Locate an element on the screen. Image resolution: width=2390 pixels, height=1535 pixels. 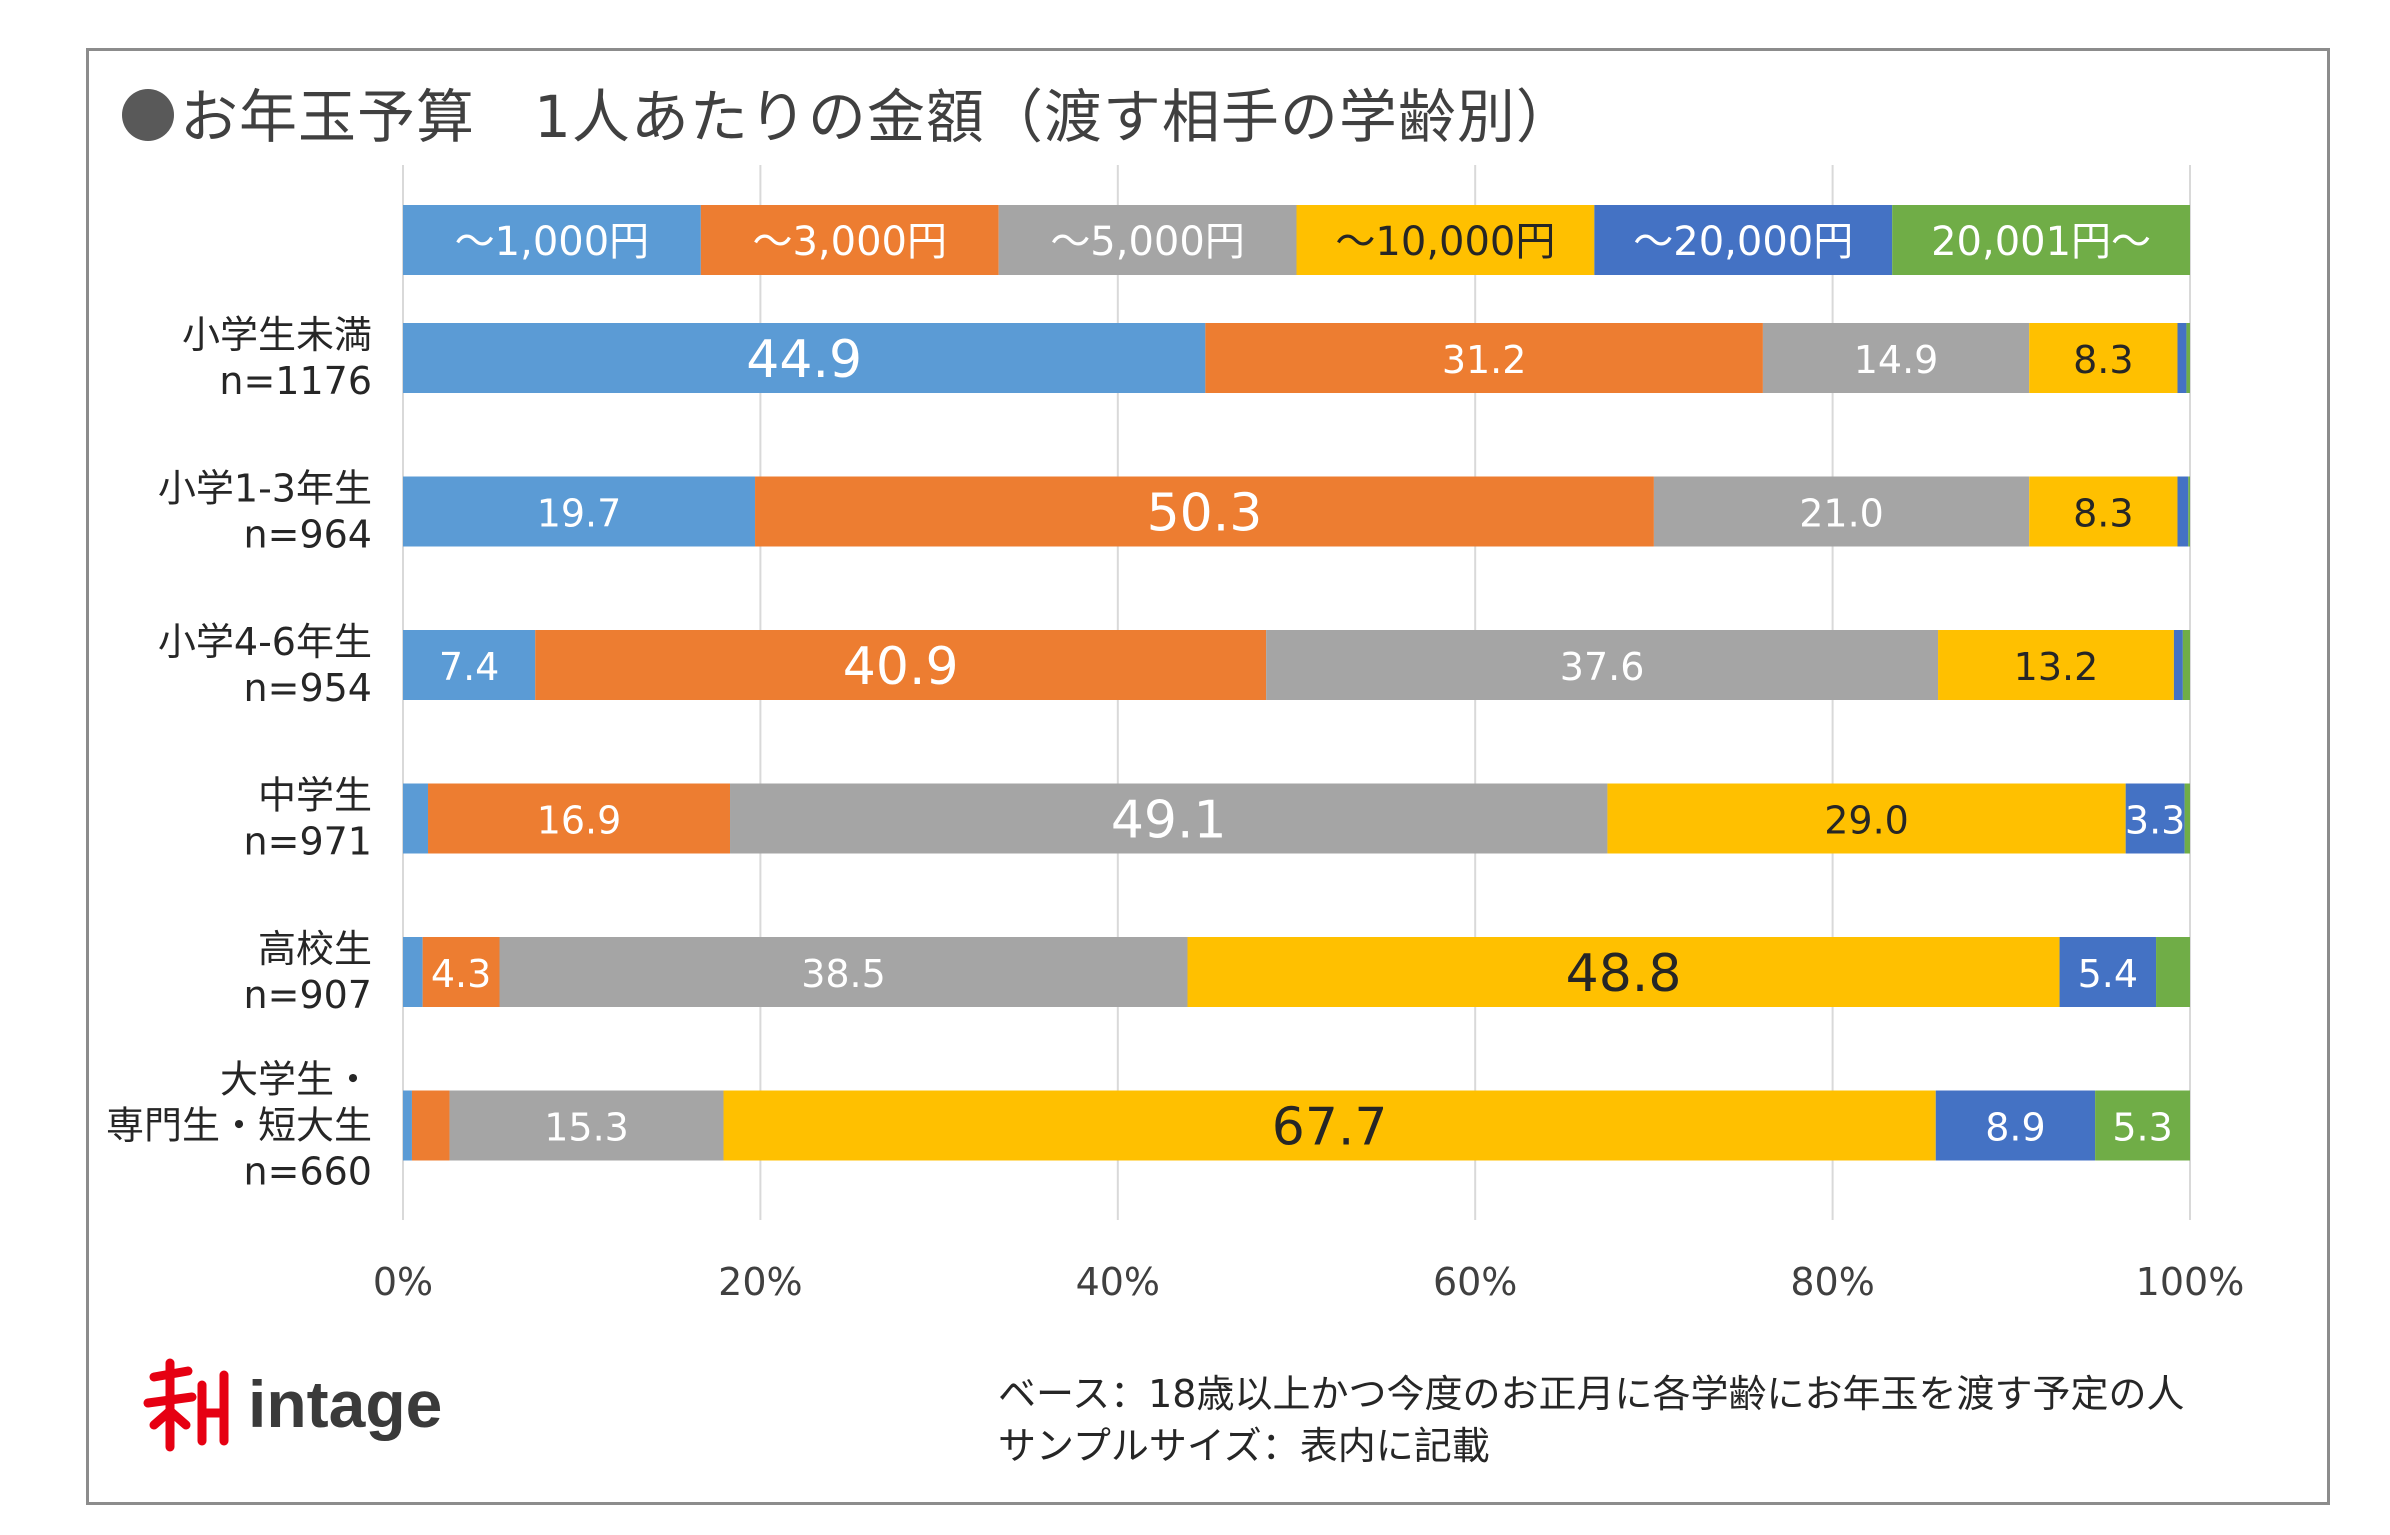
legend-label: ～20,000円 is located at coordinates (1743, 242).